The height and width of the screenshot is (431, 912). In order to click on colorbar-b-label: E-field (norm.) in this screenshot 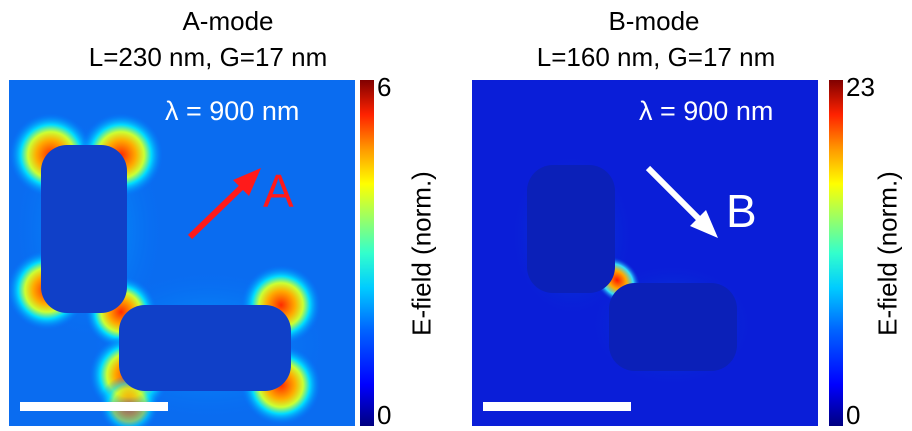, I will do `click(887, 253)`.